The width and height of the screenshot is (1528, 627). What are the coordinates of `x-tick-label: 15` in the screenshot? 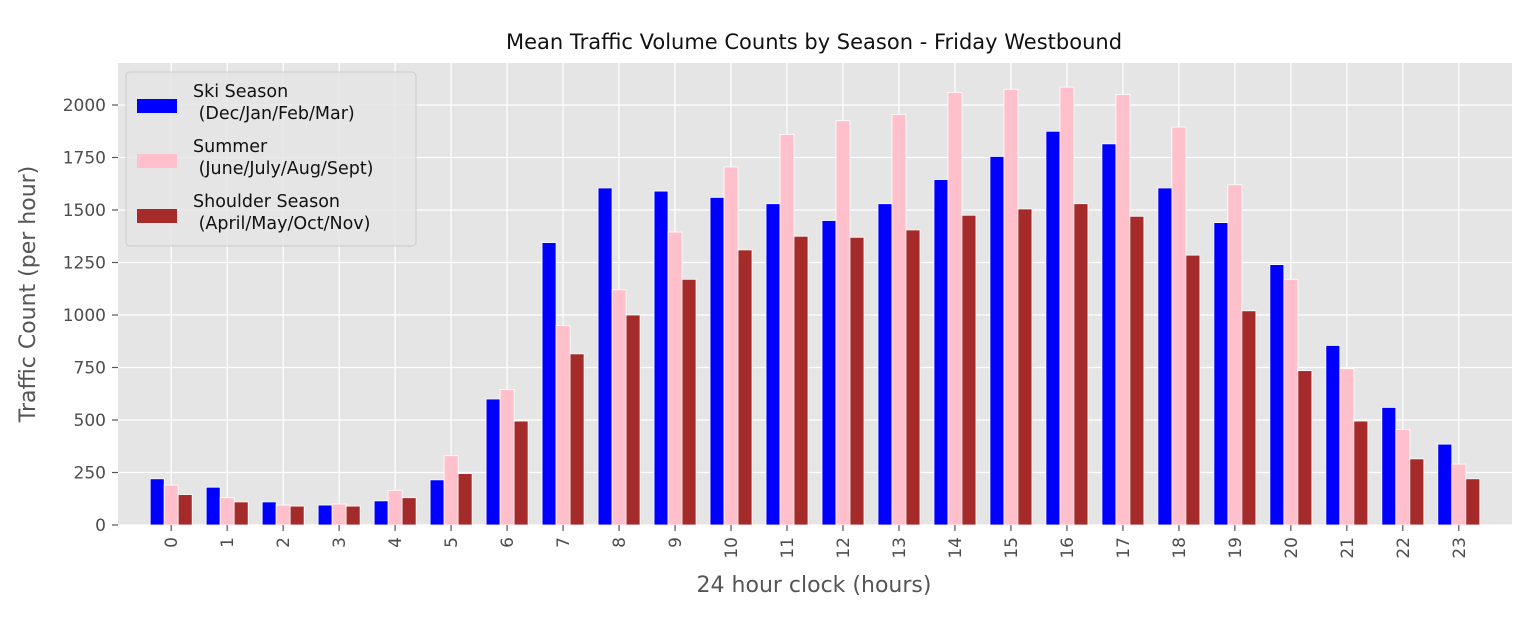 It's located at (1012, 548).